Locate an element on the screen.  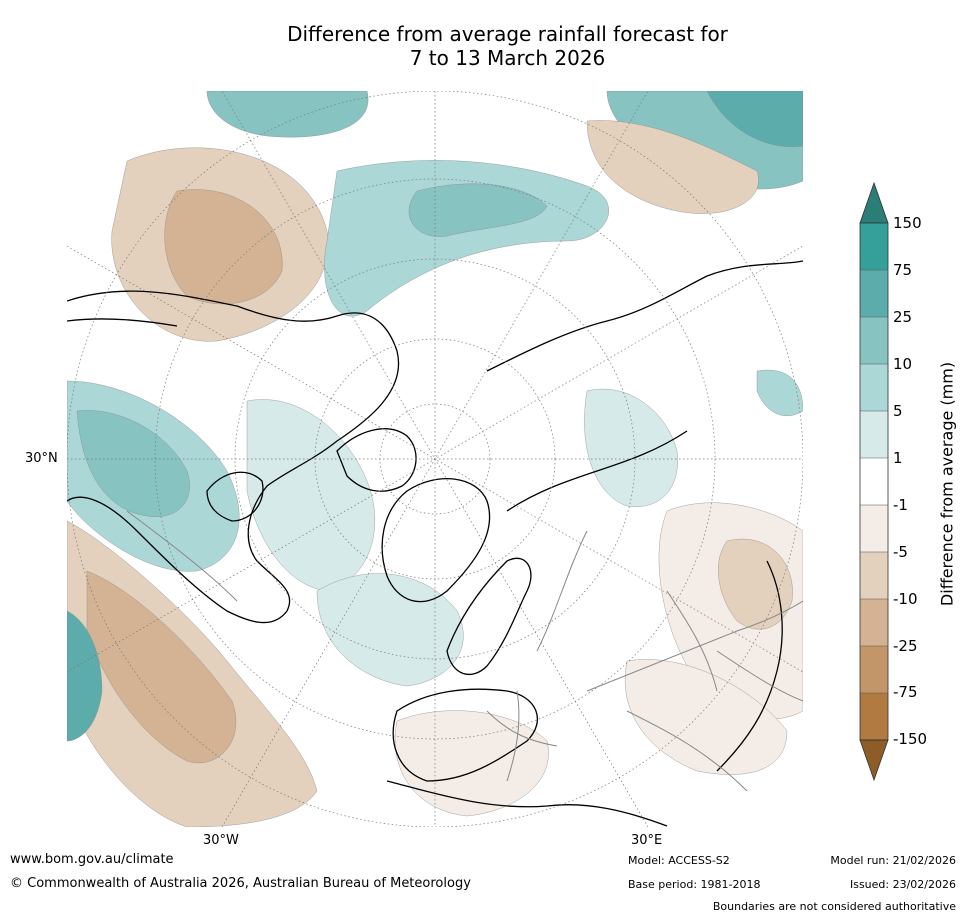
coast-greenland is located at coordinates (436, 540).